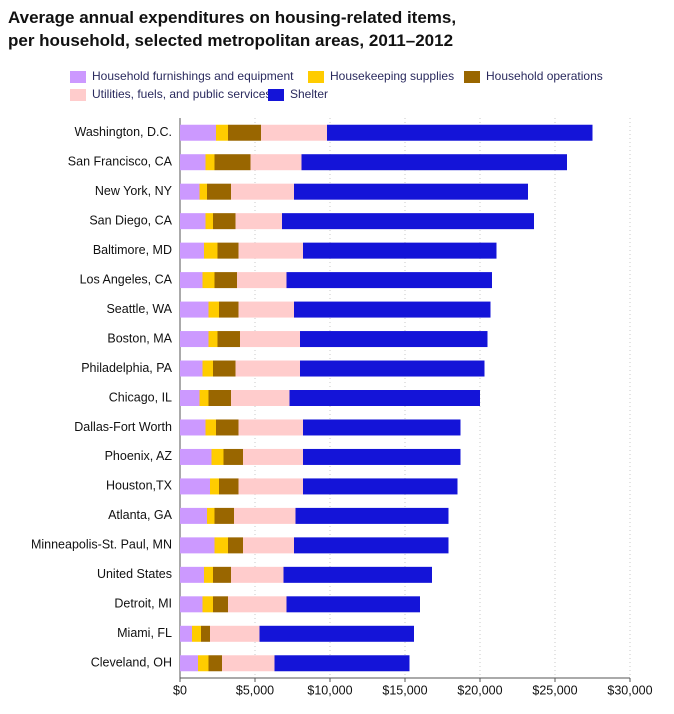  What do you see at coordinates (329, 690) in the screenshot?
I see `x-tick-label: $10,000` at bounding box center [329, 690].